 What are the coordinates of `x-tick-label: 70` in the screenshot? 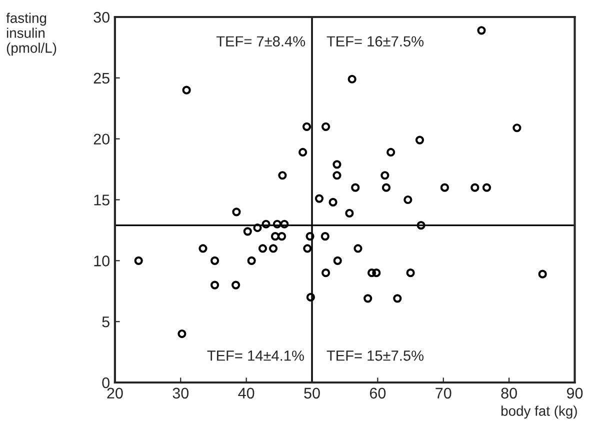 It's located at (444, 393).